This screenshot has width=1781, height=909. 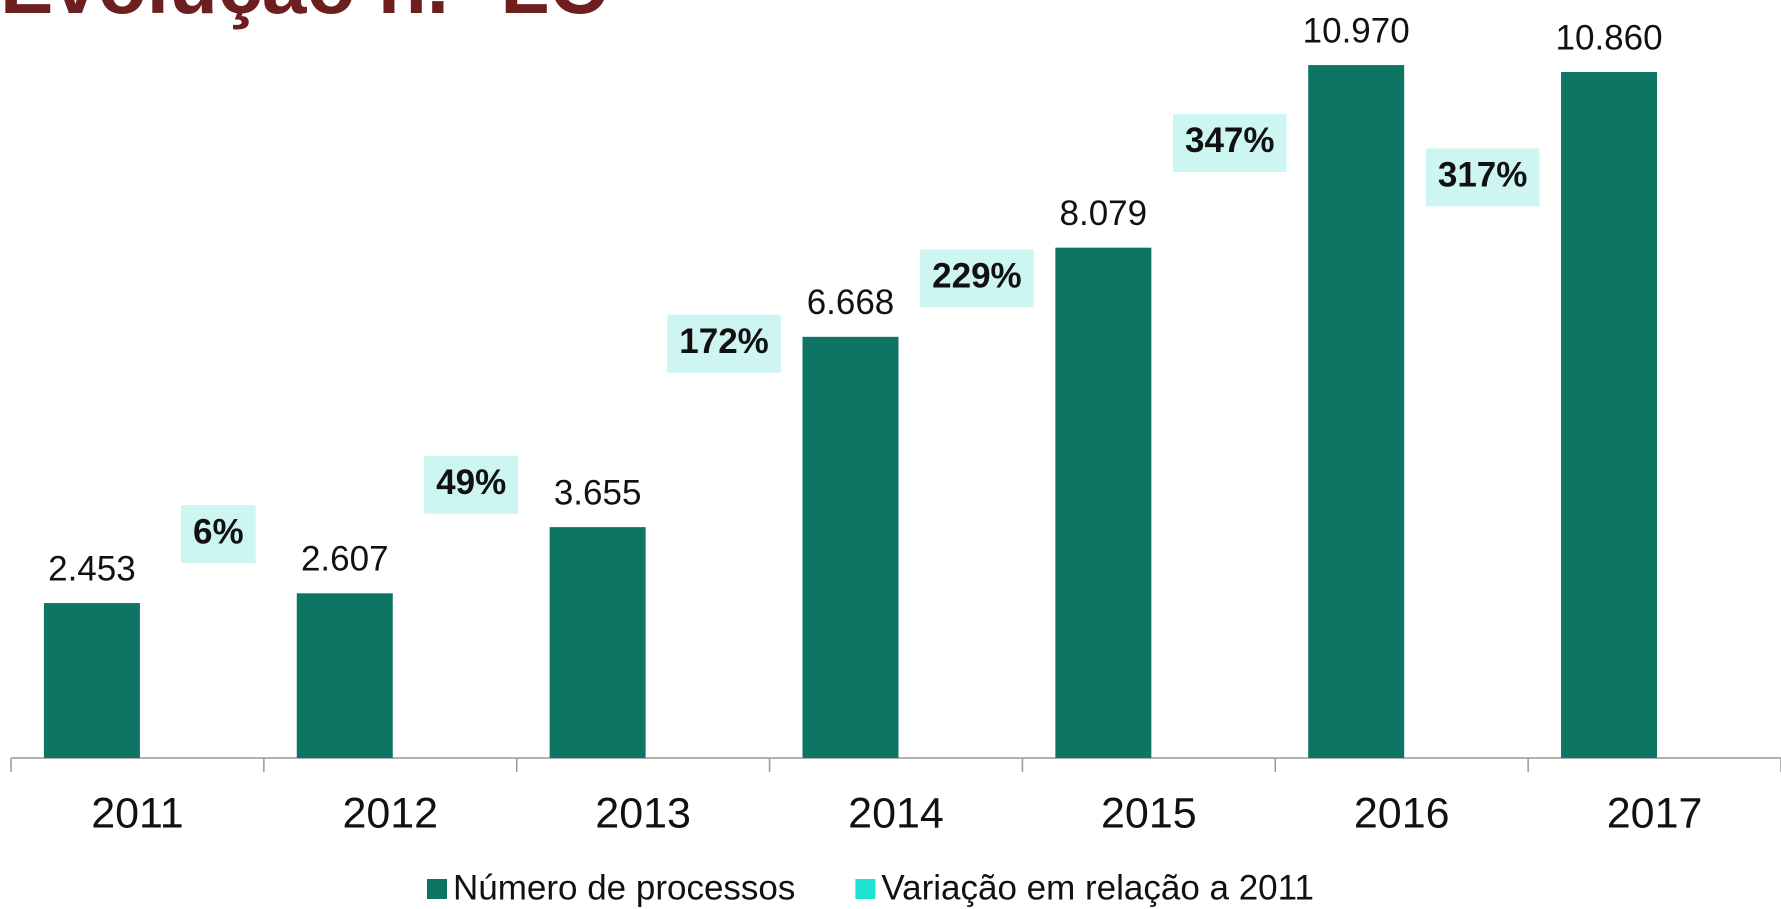 I want to click on x-tick-label: 2017, so click(x=1655, y=813).